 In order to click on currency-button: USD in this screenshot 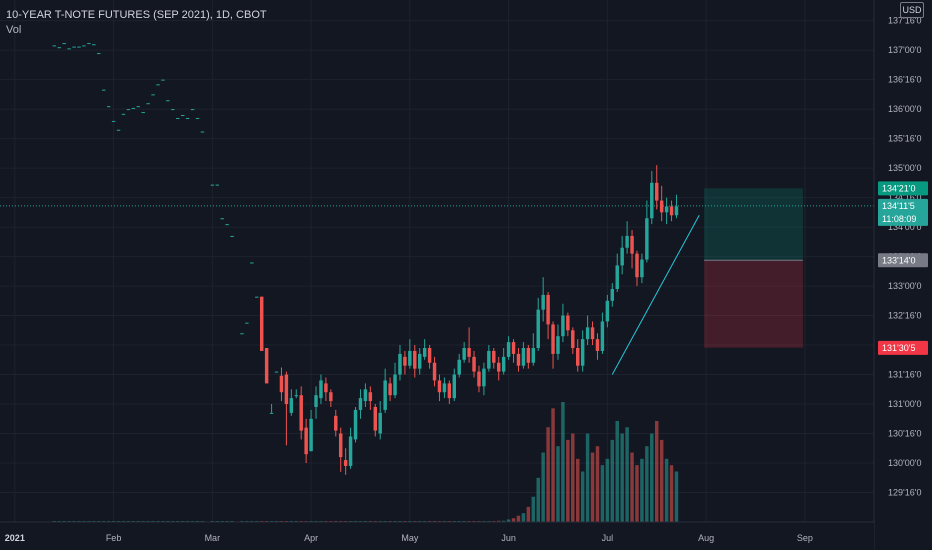, I will do `click(912, 10)`.